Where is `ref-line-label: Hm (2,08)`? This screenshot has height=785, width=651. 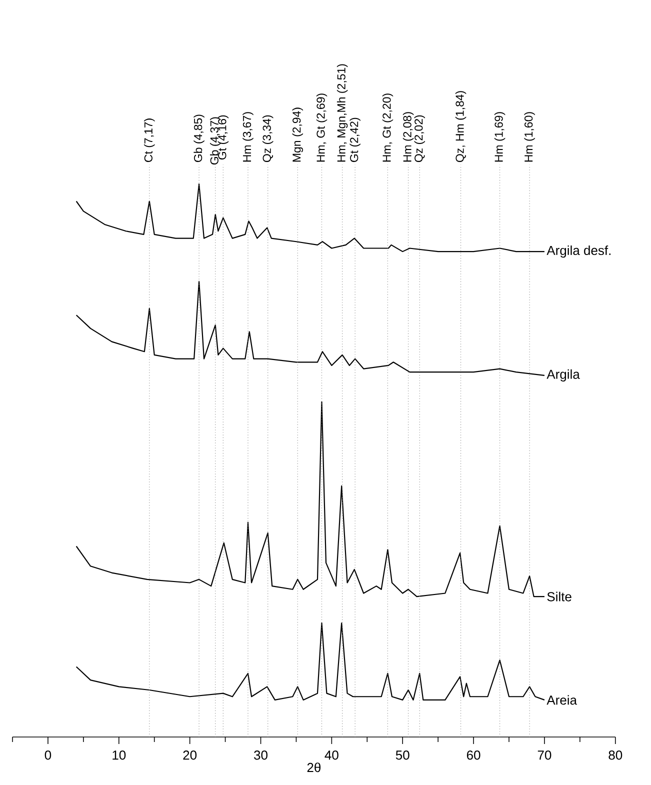
ref-line-label: Hm (2,08) is located at coordinates (408, 137).